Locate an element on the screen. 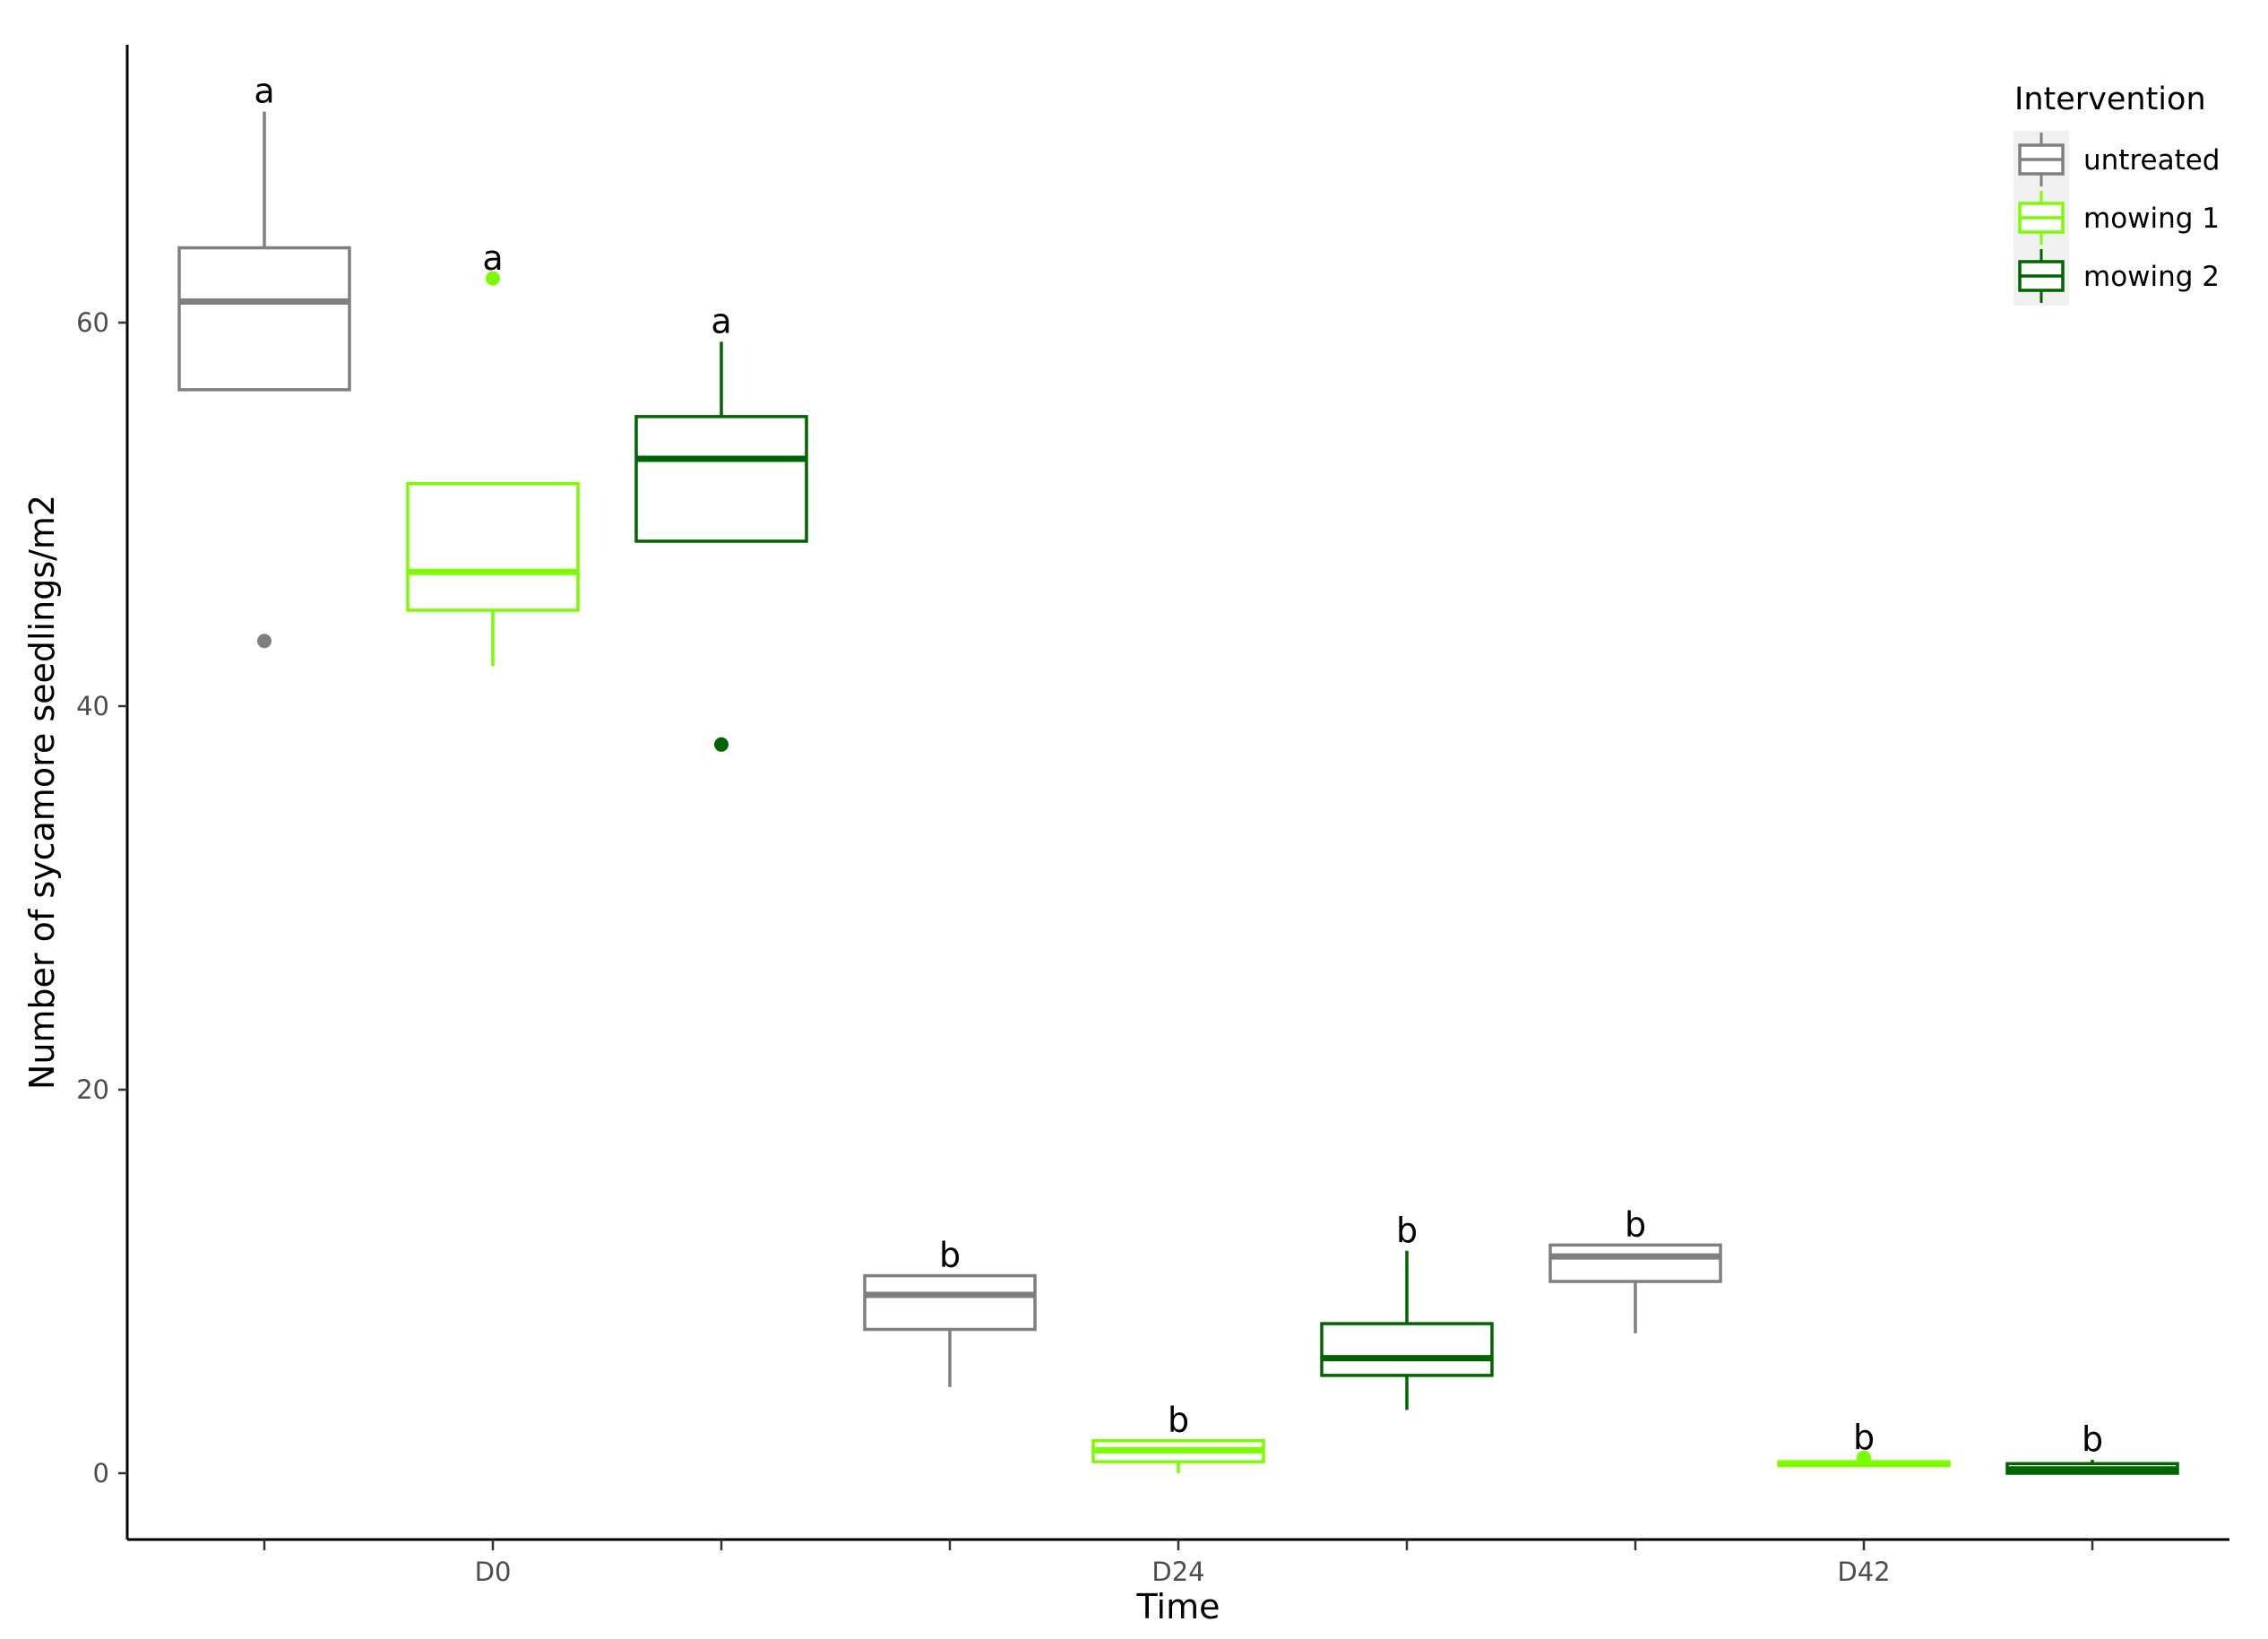 This screenshot has width=2268, height=1639. legend-item-untreated: untreated is located at coordinates (2119, 159).